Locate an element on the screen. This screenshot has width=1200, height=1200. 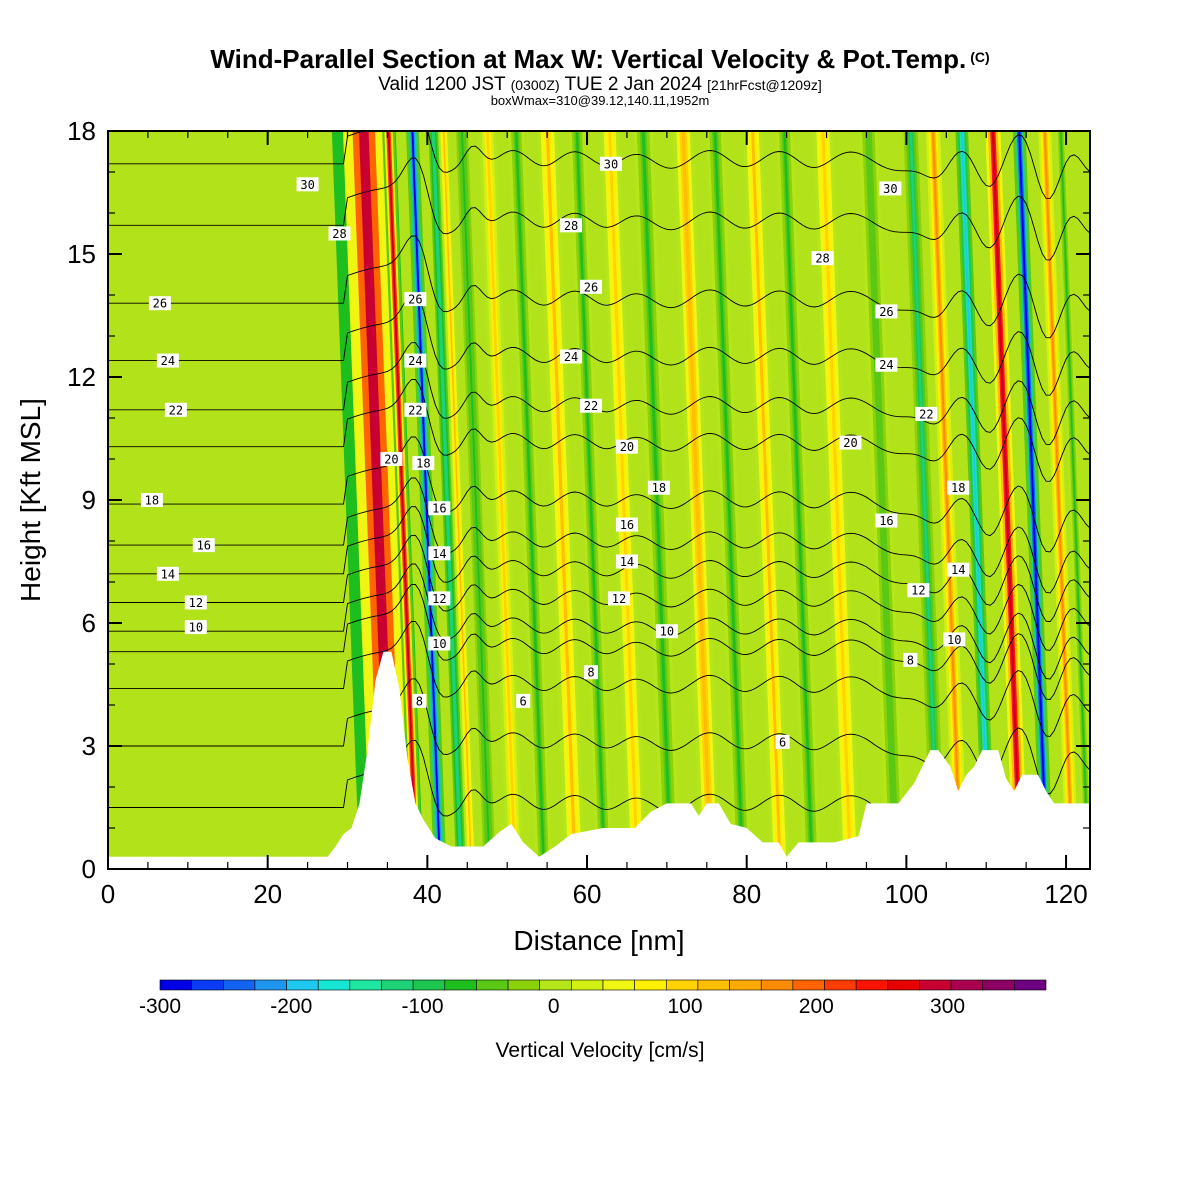
contour-label-18: 18 is located at coordinates (658, 487).